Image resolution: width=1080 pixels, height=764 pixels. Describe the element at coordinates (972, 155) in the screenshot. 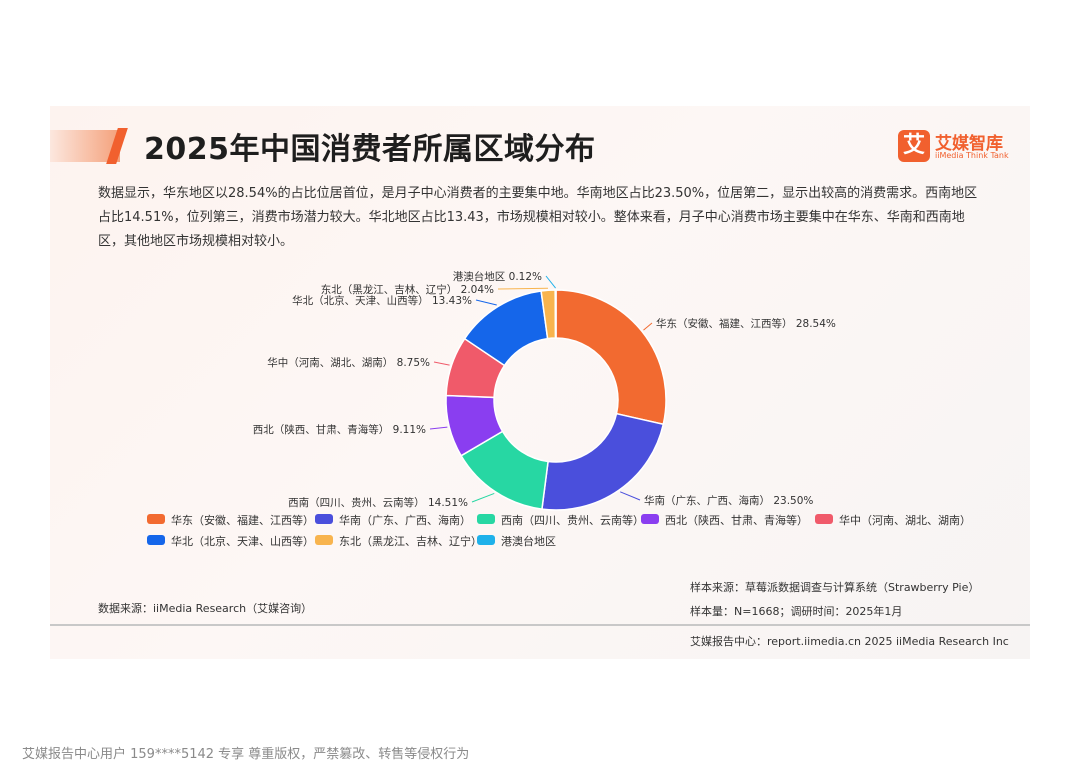

I see `logo-subtitle: iiMedia Think Tank` at that location.